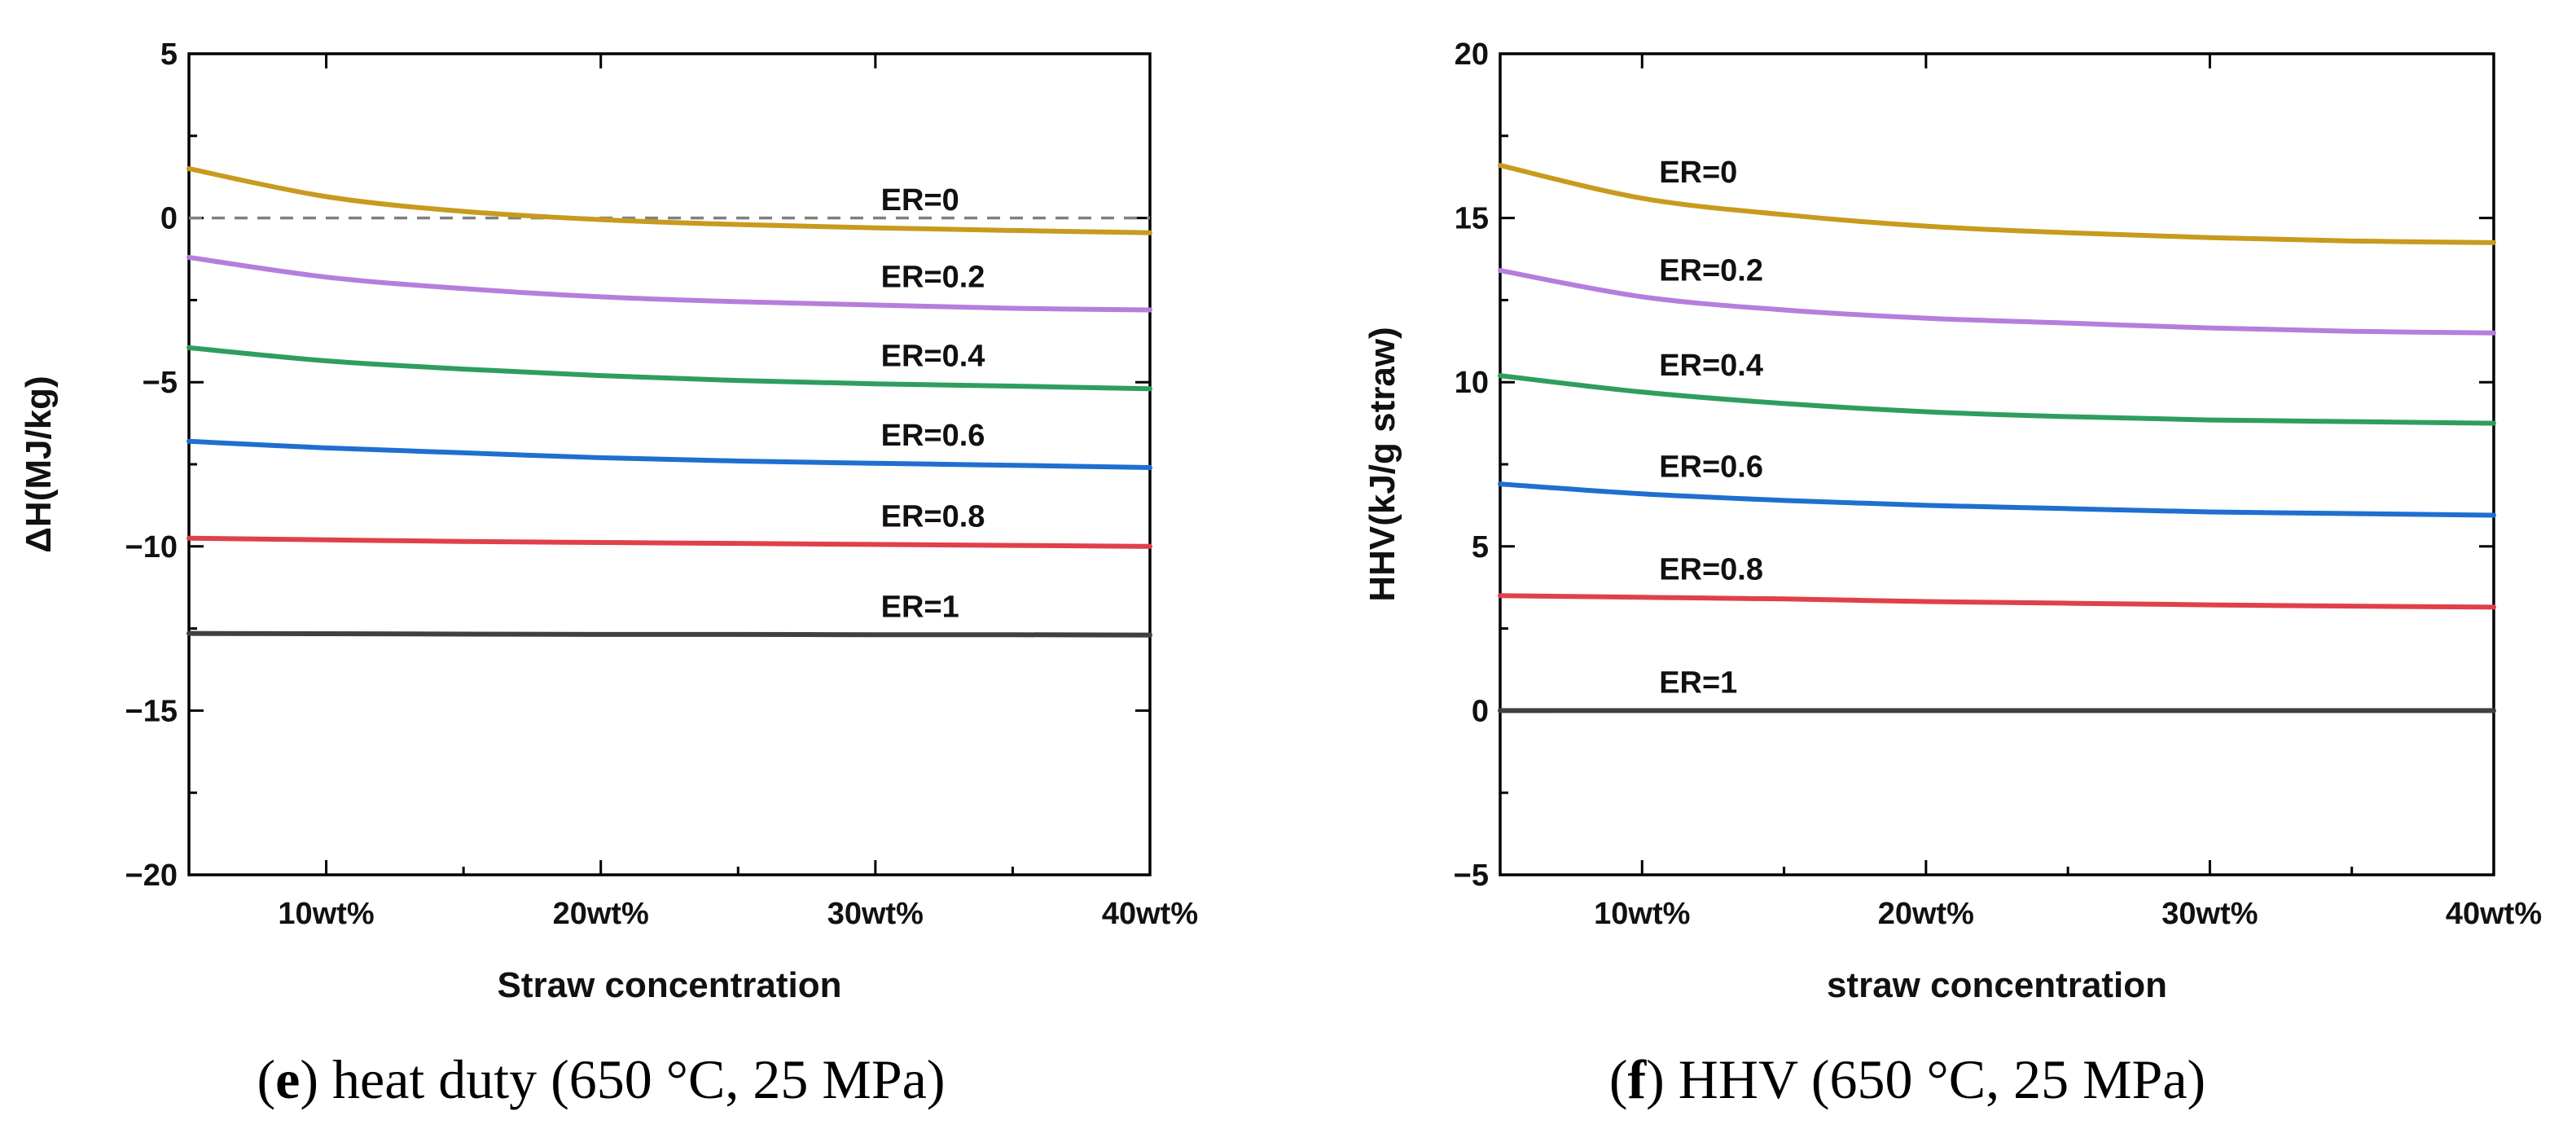  I want to click on caption-letter: e, so click(287, 1079).